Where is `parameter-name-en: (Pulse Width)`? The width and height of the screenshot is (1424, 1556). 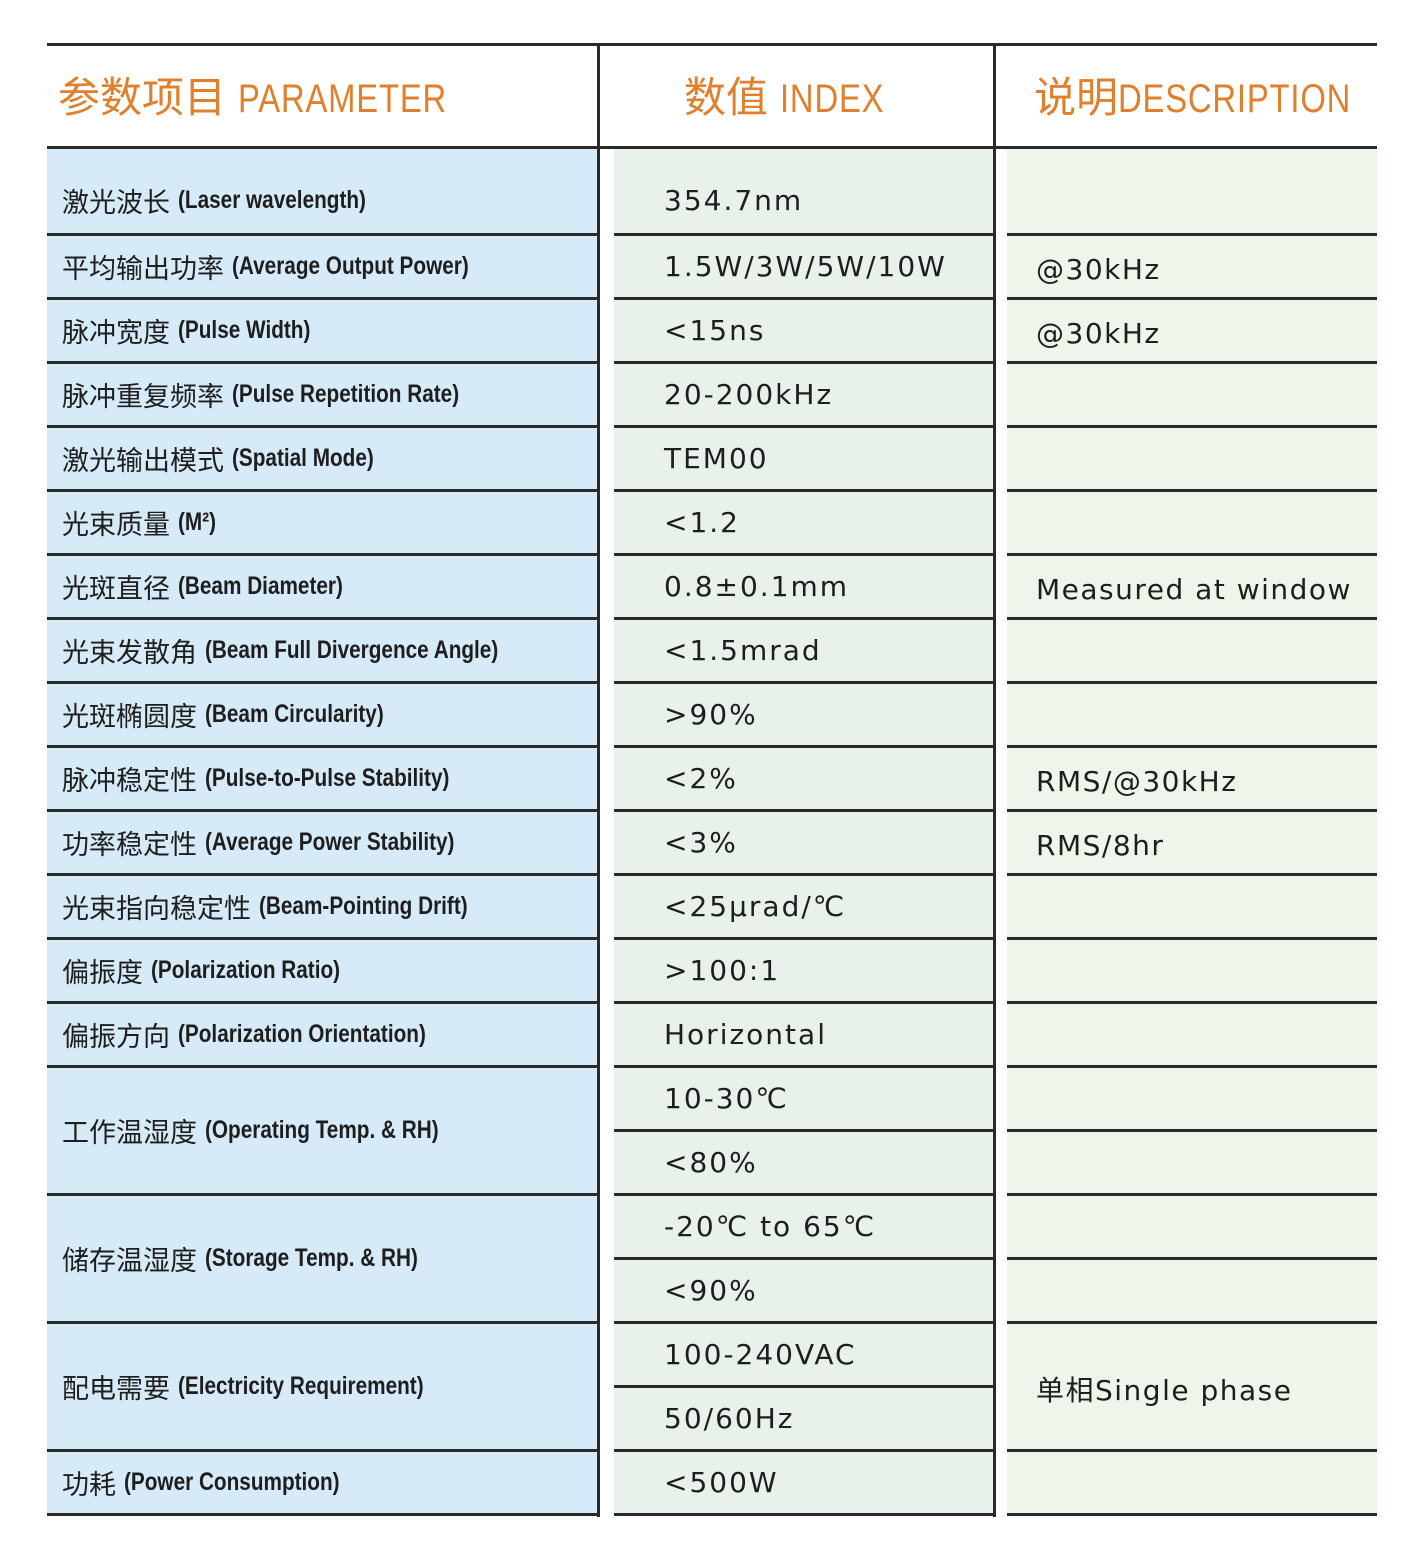
parameter-name-en: (Pulse Width) is located at coordinates (244, 329).